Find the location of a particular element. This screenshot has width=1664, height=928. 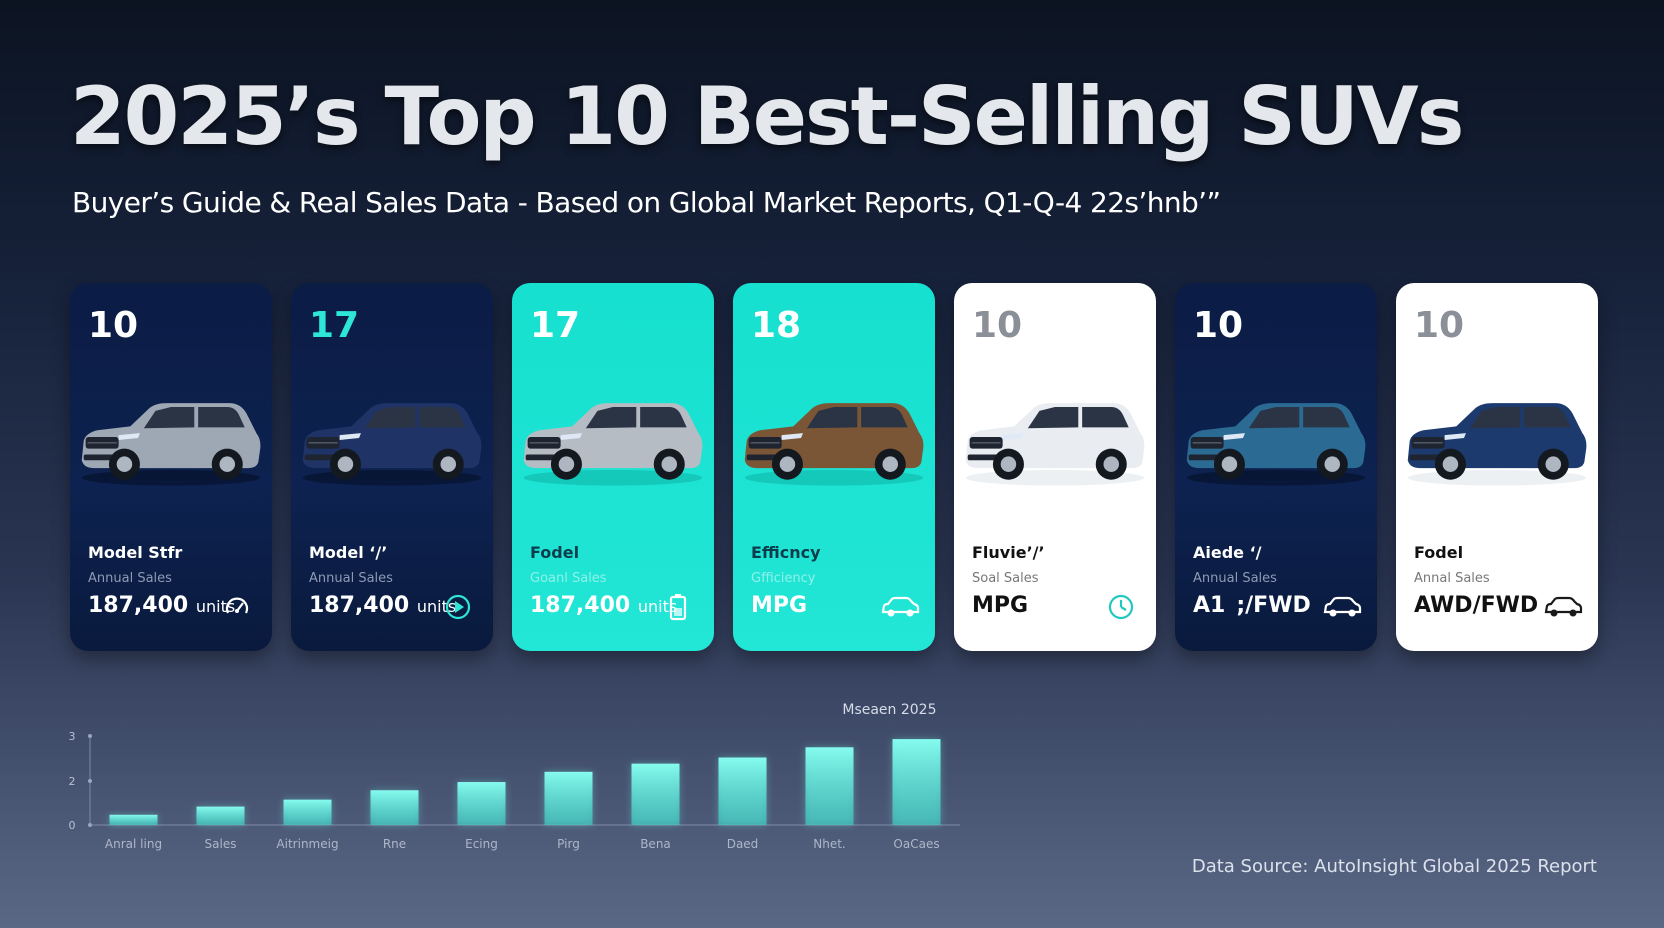

chart-annotation: Mseaen 2025 is located at coordinates (889, 710).